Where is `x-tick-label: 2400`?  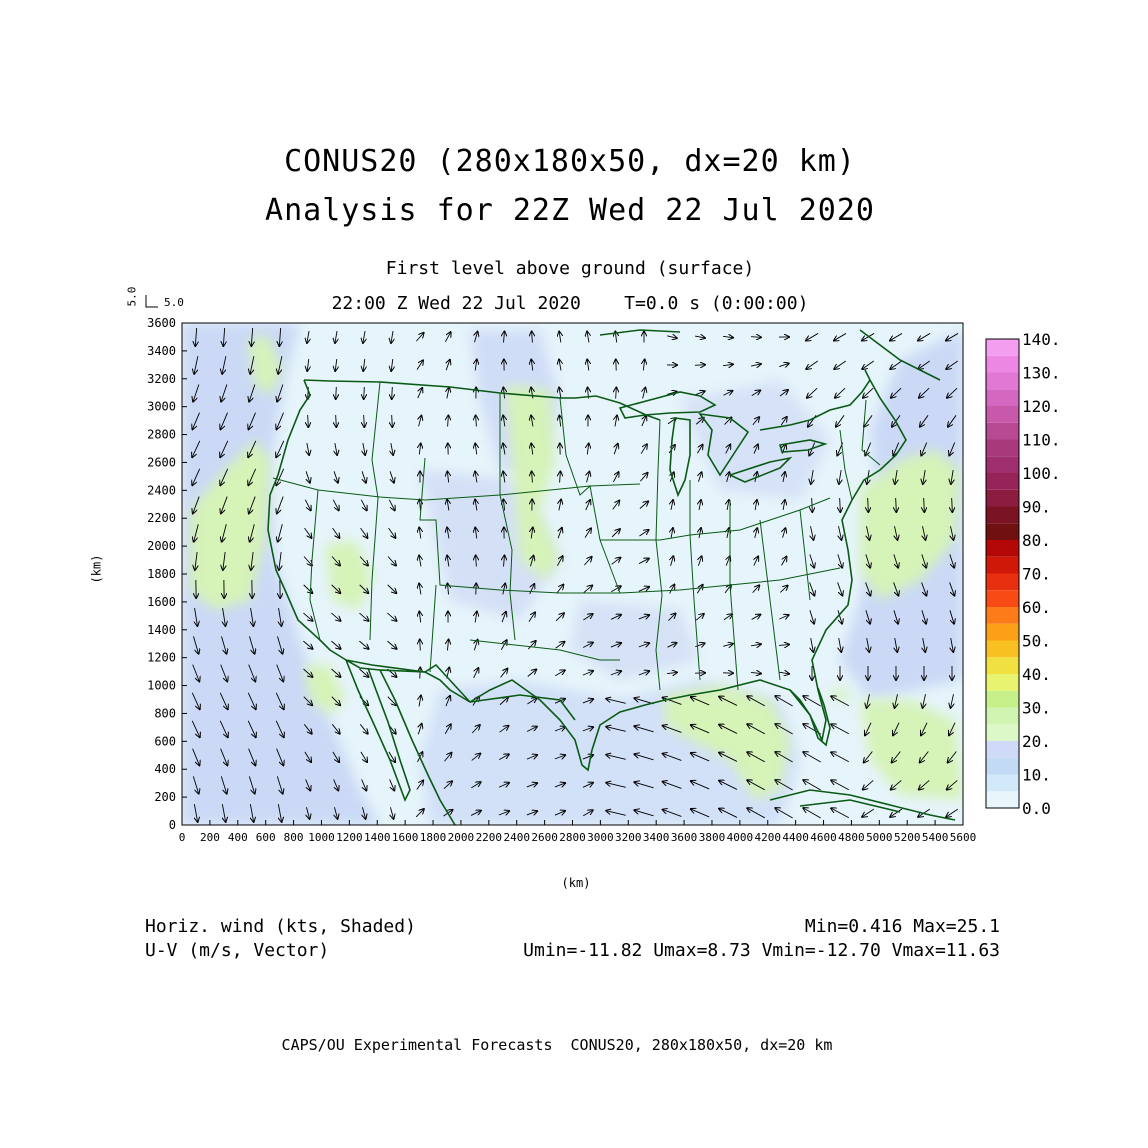 x-tick-label: 2400 is located at coordinates (516, 837).